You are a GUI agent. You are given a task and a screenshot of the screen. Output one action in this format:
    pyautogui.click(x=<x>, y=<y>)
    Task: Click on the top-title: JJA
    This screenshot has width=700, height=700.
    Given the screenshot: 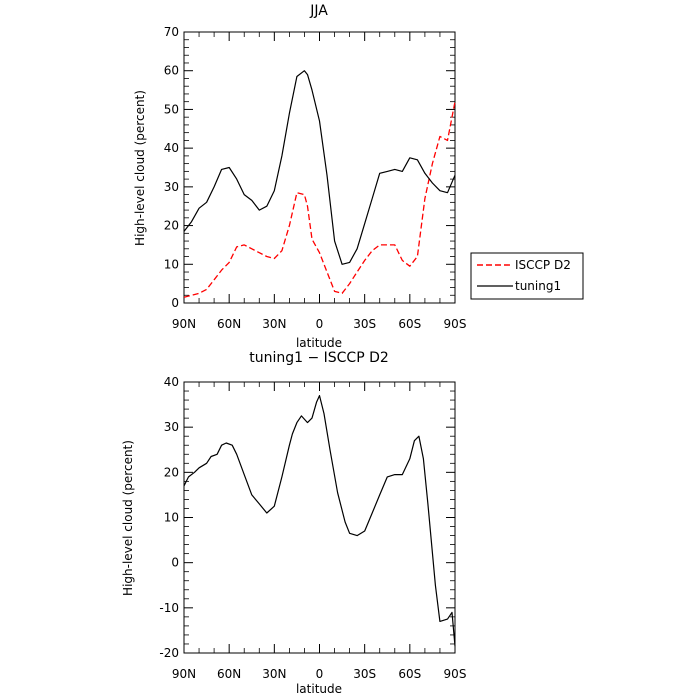 What is the action you would take?
    pyautogui.click(x=318, y=11)
    